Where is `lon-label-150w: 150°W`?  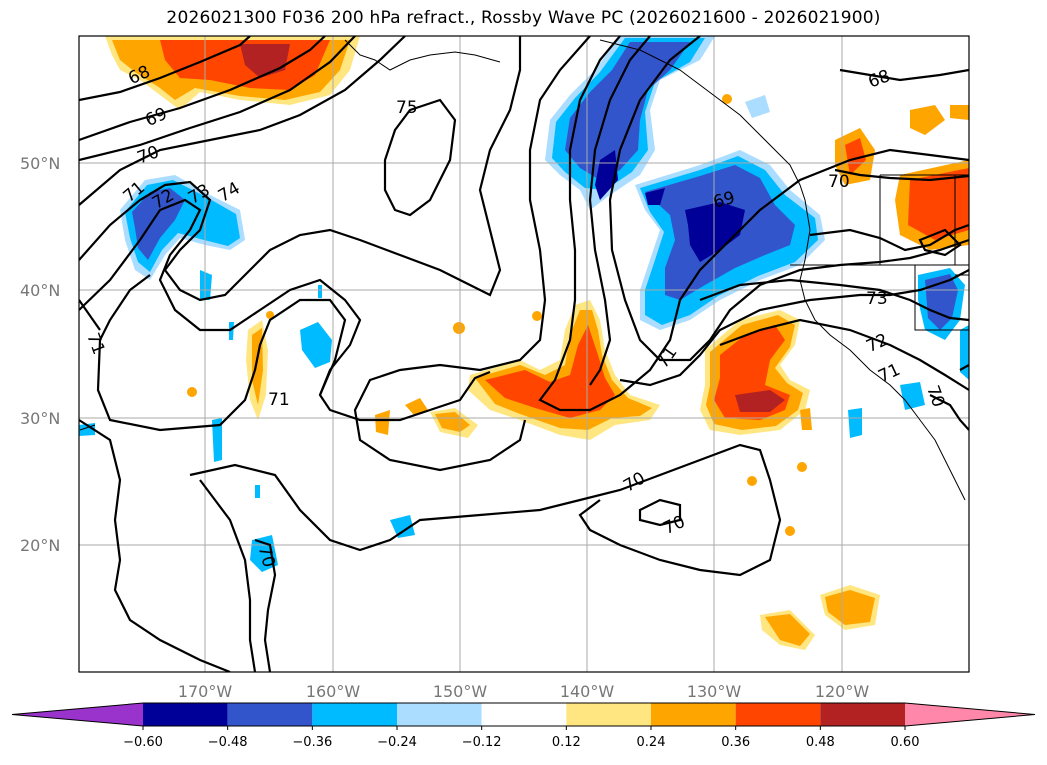 lon-label-150w: 150°W is located at coordinates (460, 691).